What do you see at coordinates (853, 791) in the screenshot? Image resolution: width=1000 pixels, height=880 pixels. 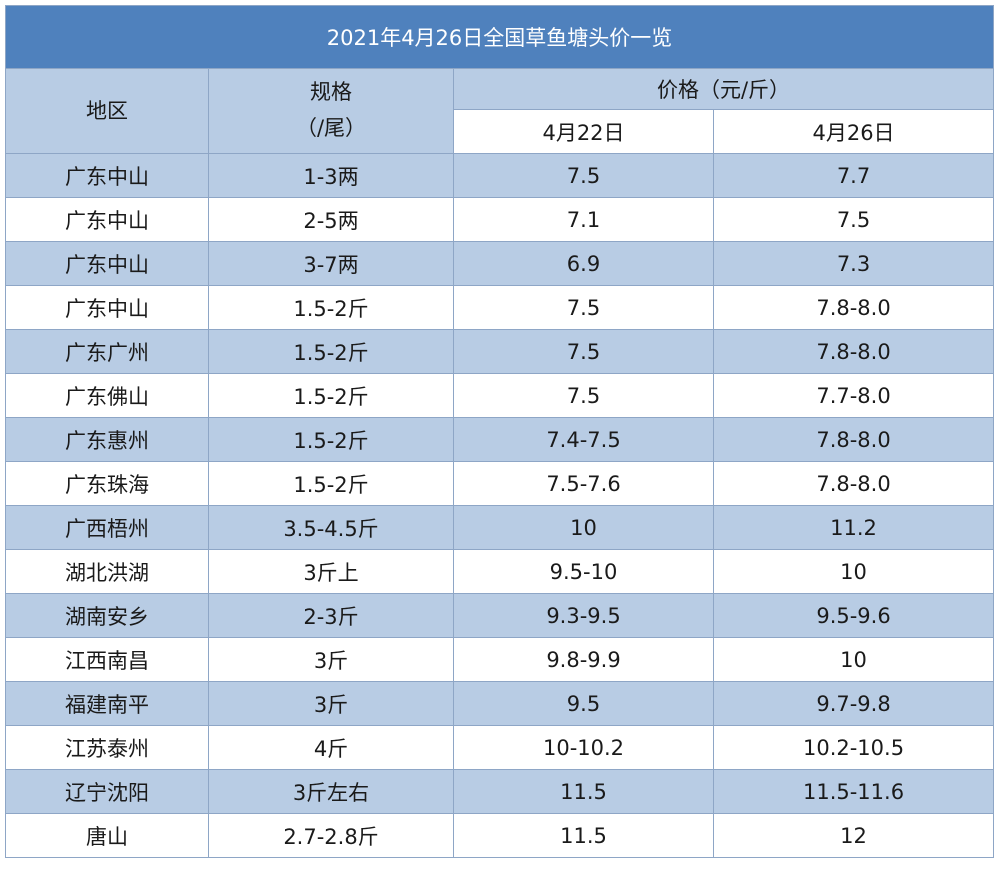 I see `cell-price-0426: 11.5-11.6` at bounding box center [853, 791].